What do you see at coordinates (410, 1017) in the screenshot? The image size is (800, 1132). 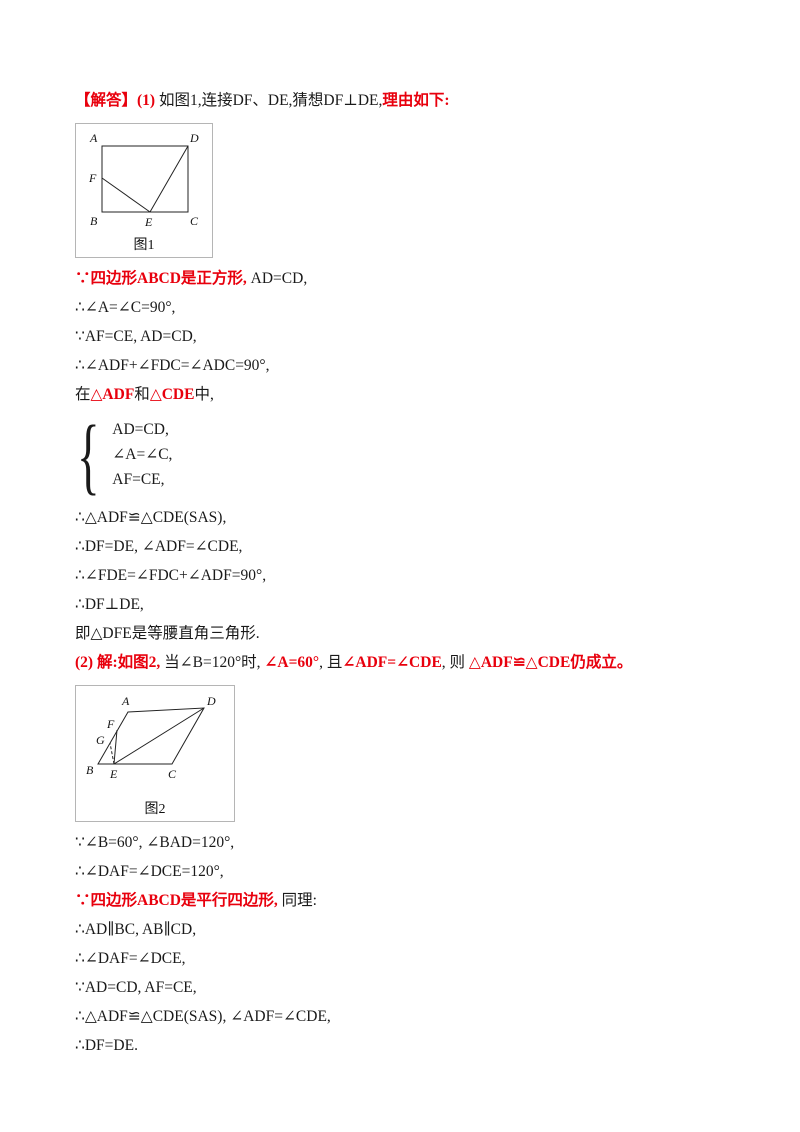 I see `text-line: ∴△ADF≌△CDE(SAS), ∠ADF=∠CDE,` at bounding box center [410, 1017].